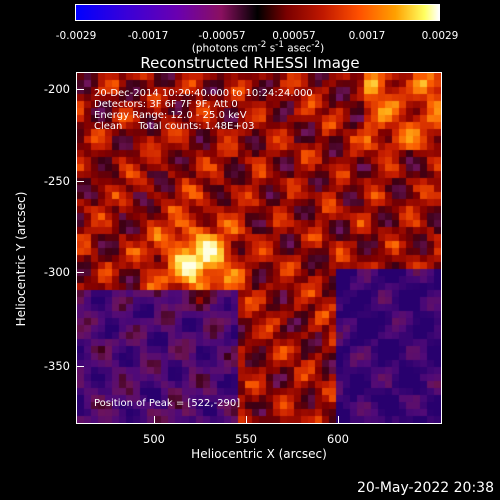  I want to click on x-tick-label: 600, so click(338, 439).